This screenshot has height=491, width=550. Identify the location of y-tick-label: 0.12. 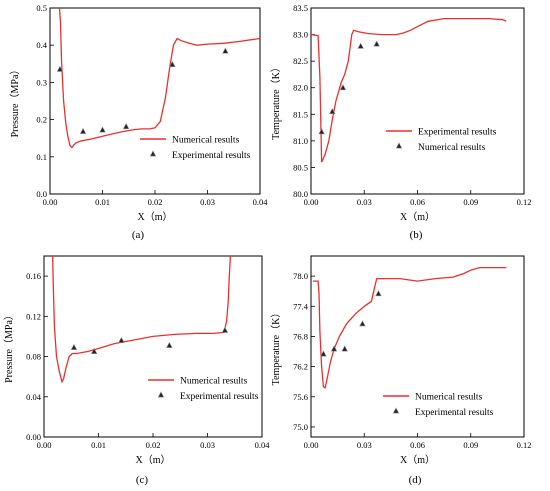
(33, 316).